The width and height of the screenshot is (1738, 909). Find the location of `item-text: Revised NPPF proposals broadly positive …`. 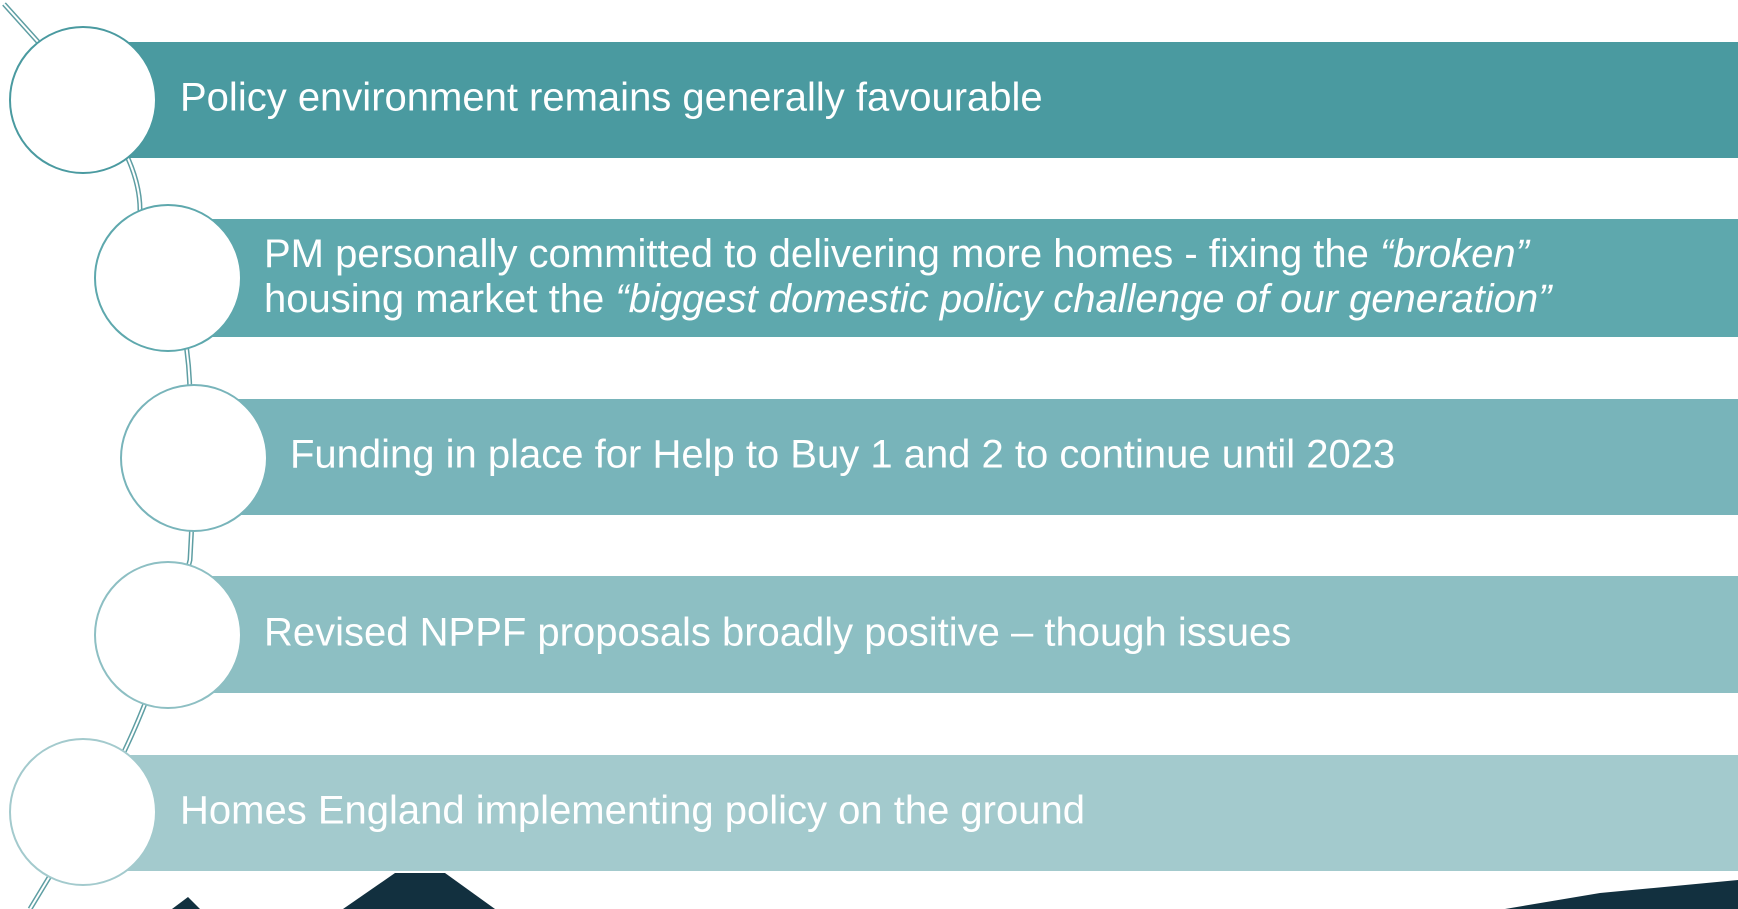

item-text: Revised NPPF proposals broadly positive … is located at coordinates (777, 633).